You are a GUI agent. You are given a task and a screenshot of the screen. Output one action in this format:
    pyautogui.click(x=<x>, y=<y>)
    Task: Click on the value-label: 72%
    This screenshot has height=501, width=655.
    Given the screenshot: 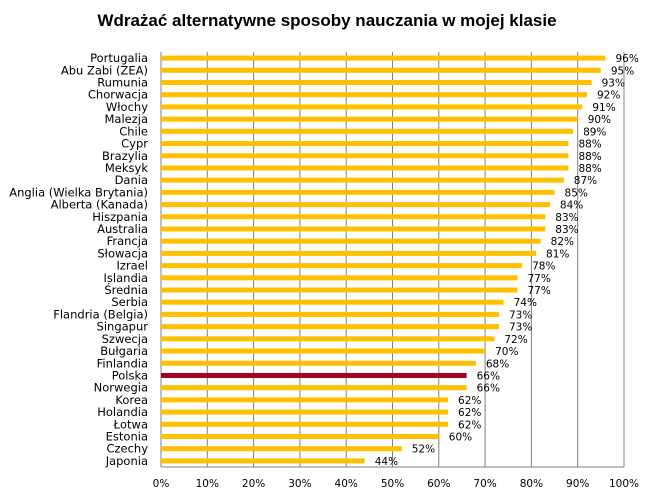 What is the action you would take?
    pyautogui.click(x=515, y=340)
    